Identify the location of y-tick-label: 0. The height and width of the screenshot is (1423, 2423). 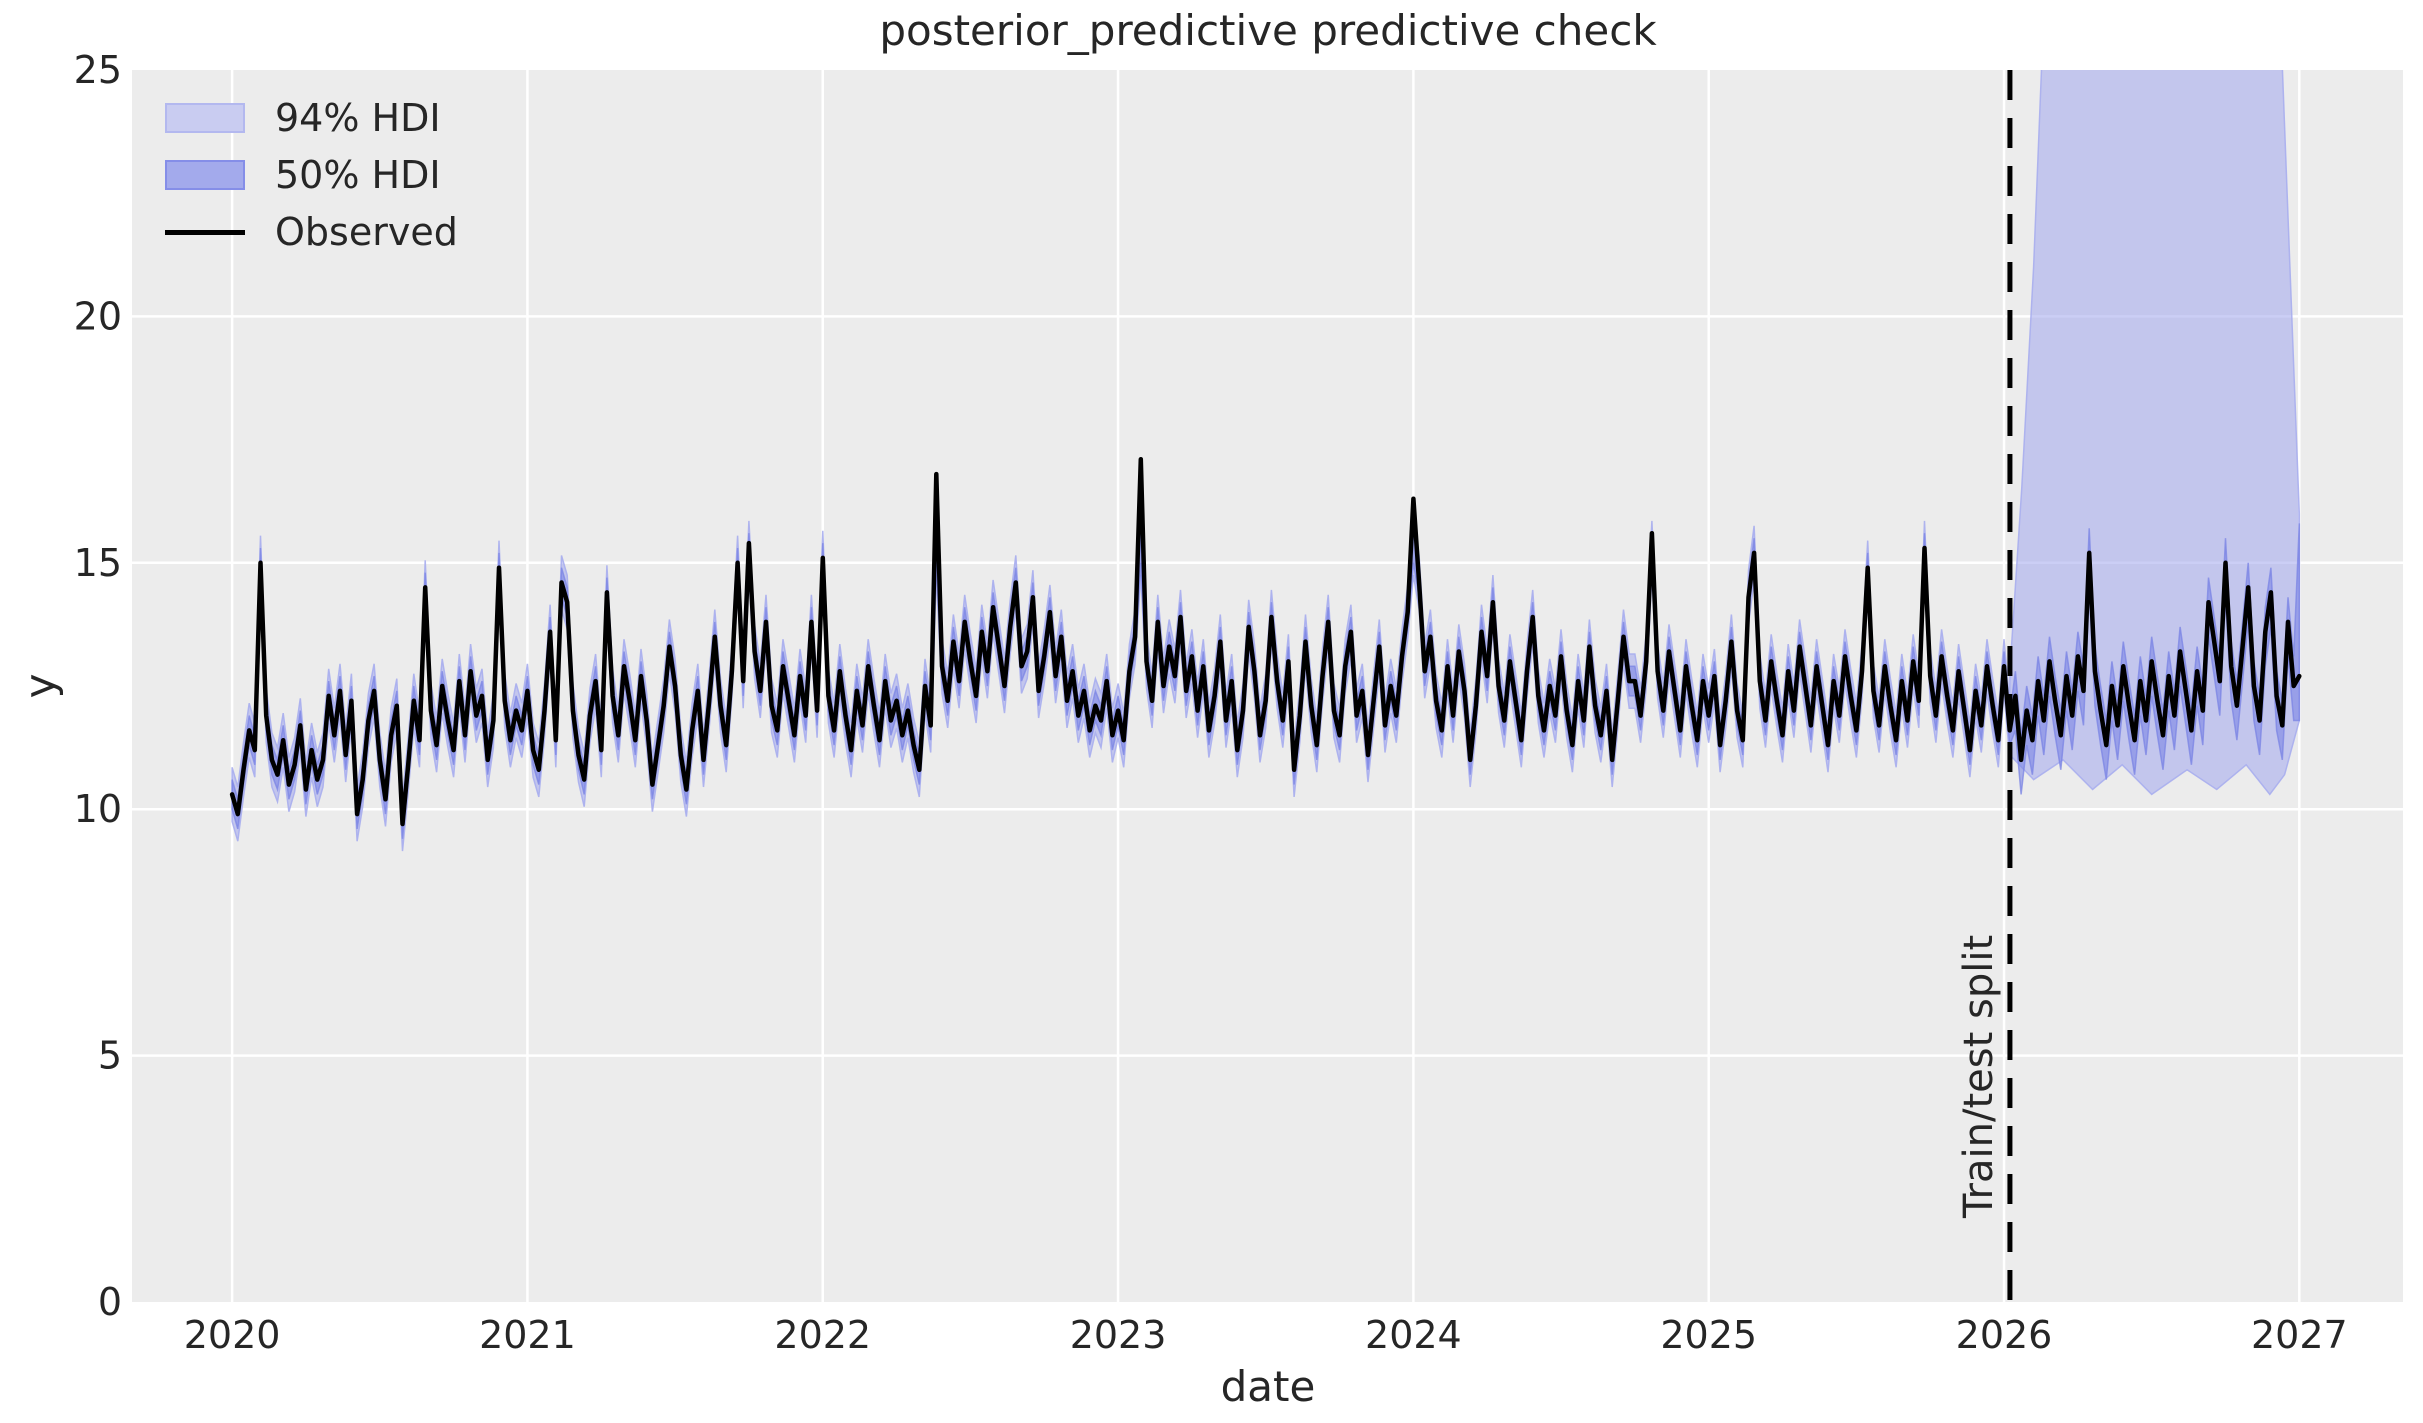
(110, 1302).